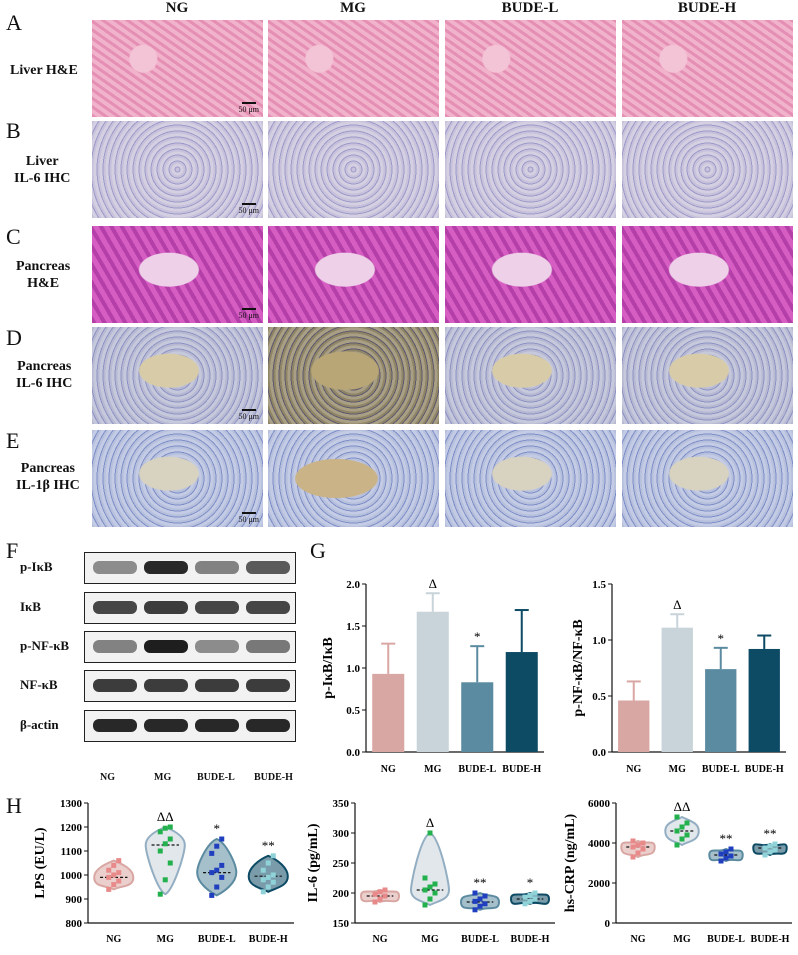  Describe the element at coordinates (14, 22) in the screenshot. I see `panel-letter-a: A` at that location.